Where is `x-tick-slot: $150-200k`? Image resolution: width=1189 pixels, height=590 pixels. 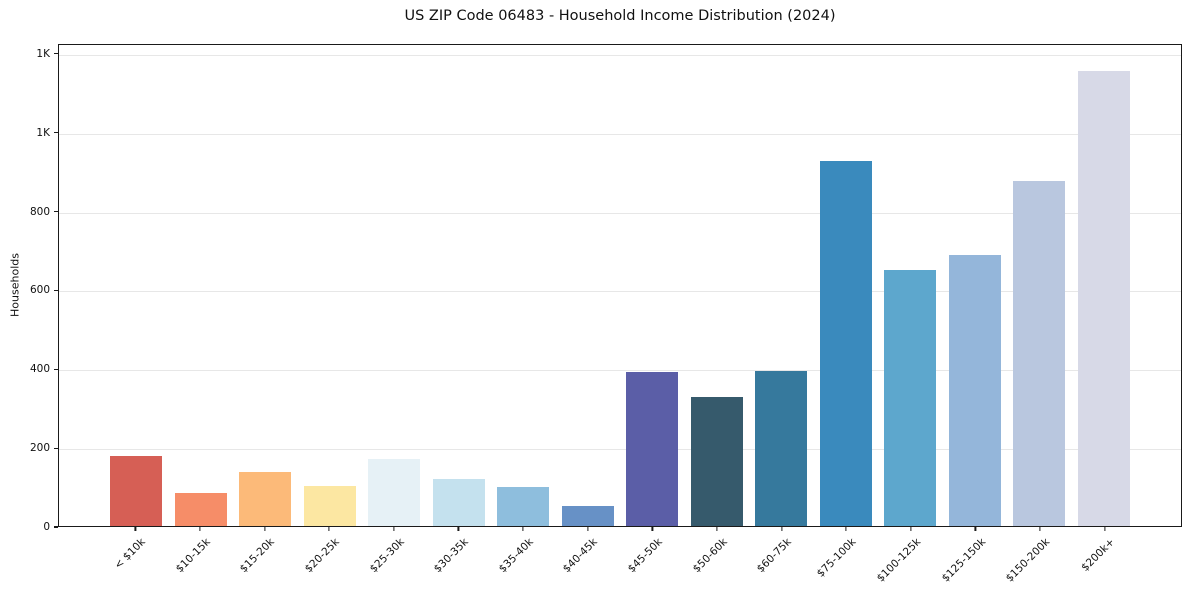 x-tick-slot: $150-200k is located at coordinates (1038, 558).